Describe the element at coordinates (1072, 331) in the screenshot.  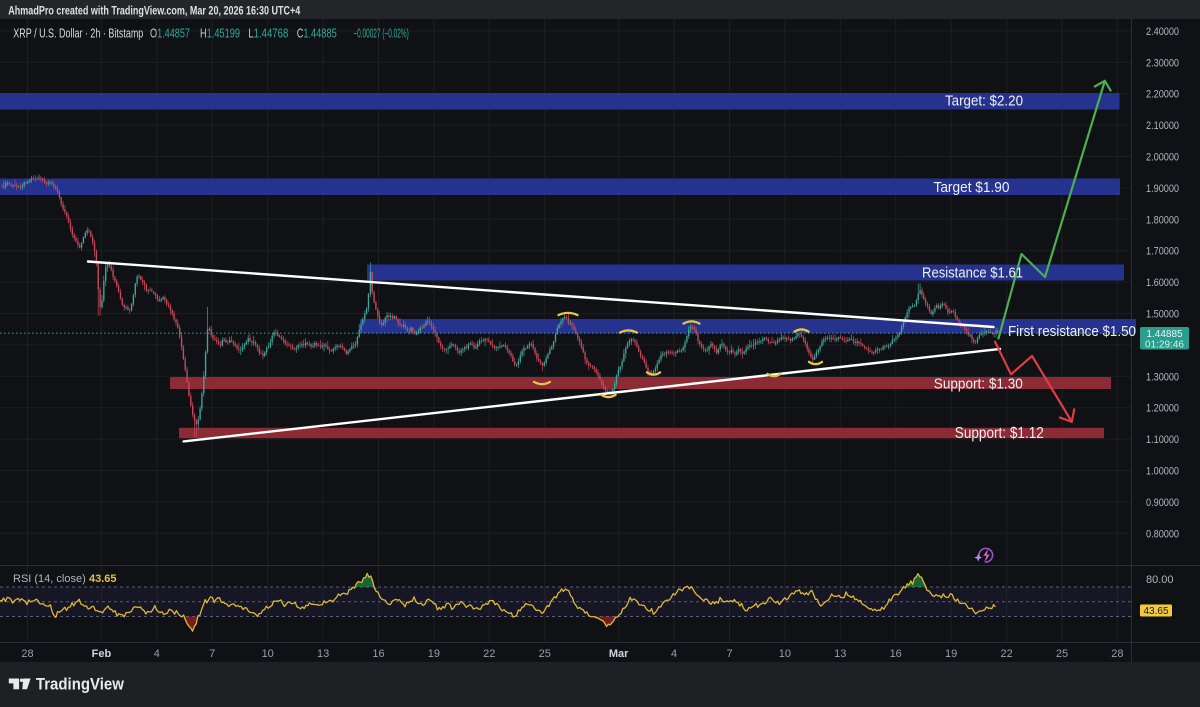
I see `svg-text: First resistance $1.50` at that location.